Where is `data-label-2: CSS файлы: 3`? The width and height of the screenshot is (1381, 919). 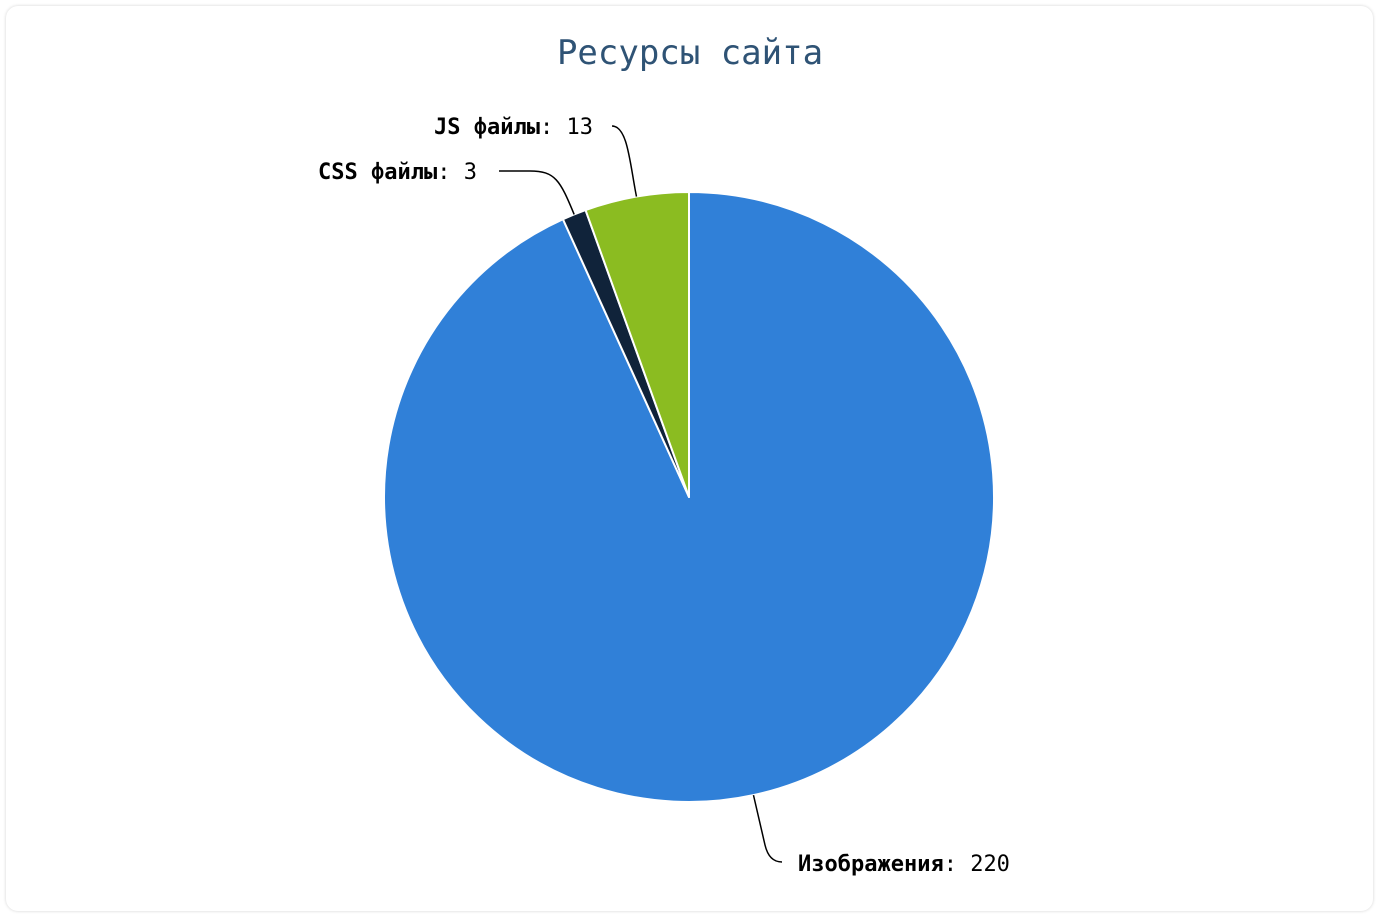 data-label-2: CSS файлы: 3 is located at coordinates (397, 172).